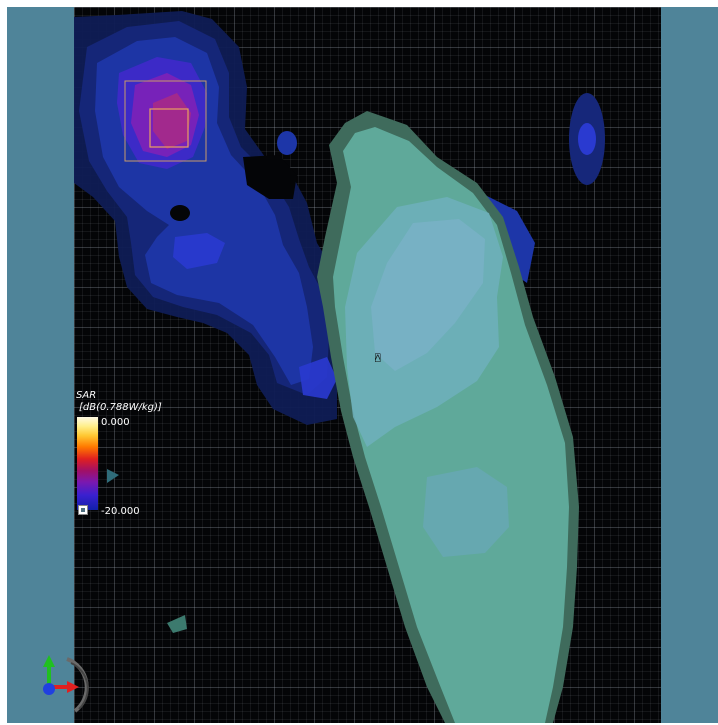 This screenshot has width=718, height=725. I want to click on sar-blob, so click(287, 143).